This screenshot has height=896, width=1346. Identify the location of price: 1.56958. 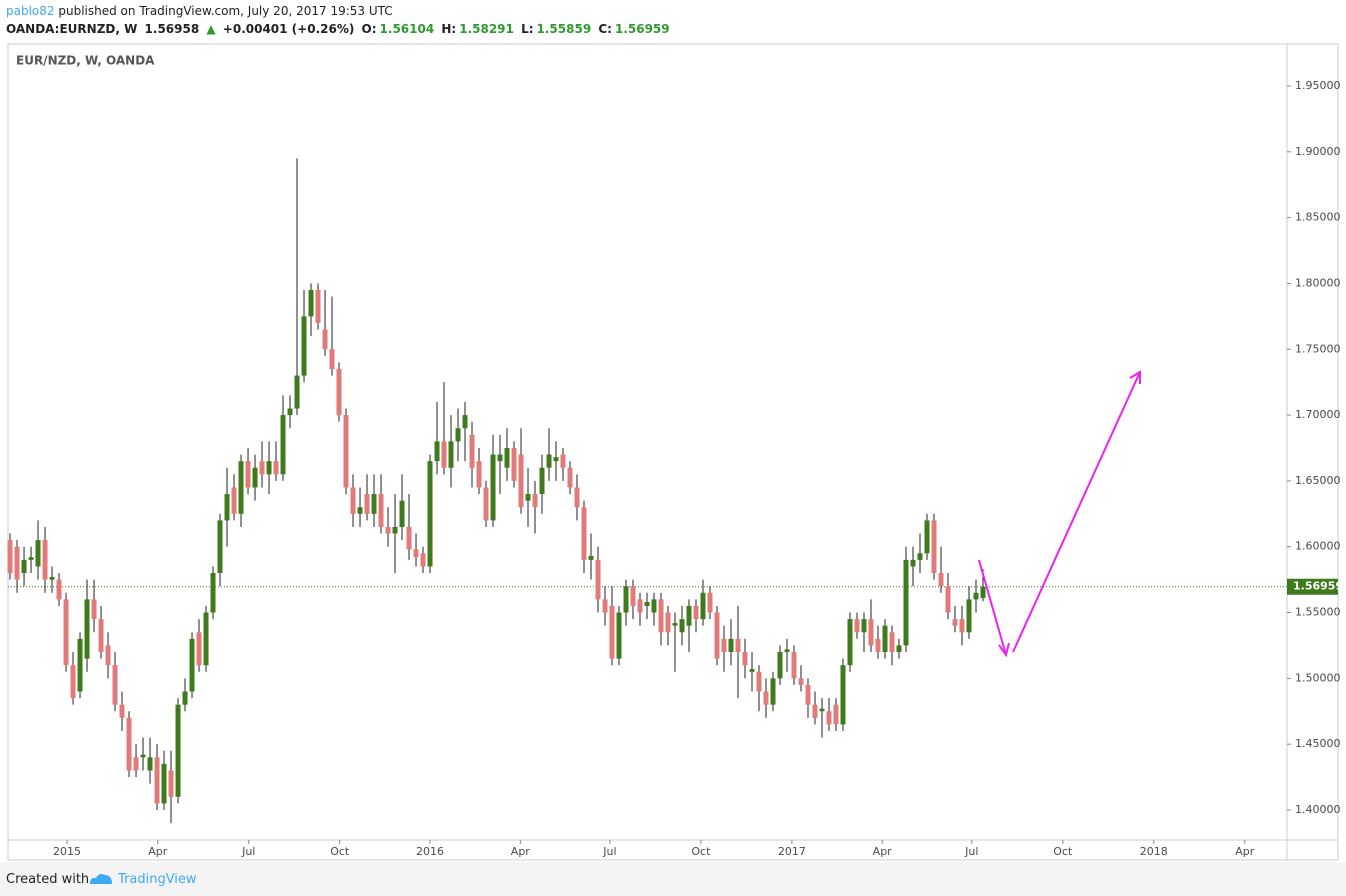
(172, 29).